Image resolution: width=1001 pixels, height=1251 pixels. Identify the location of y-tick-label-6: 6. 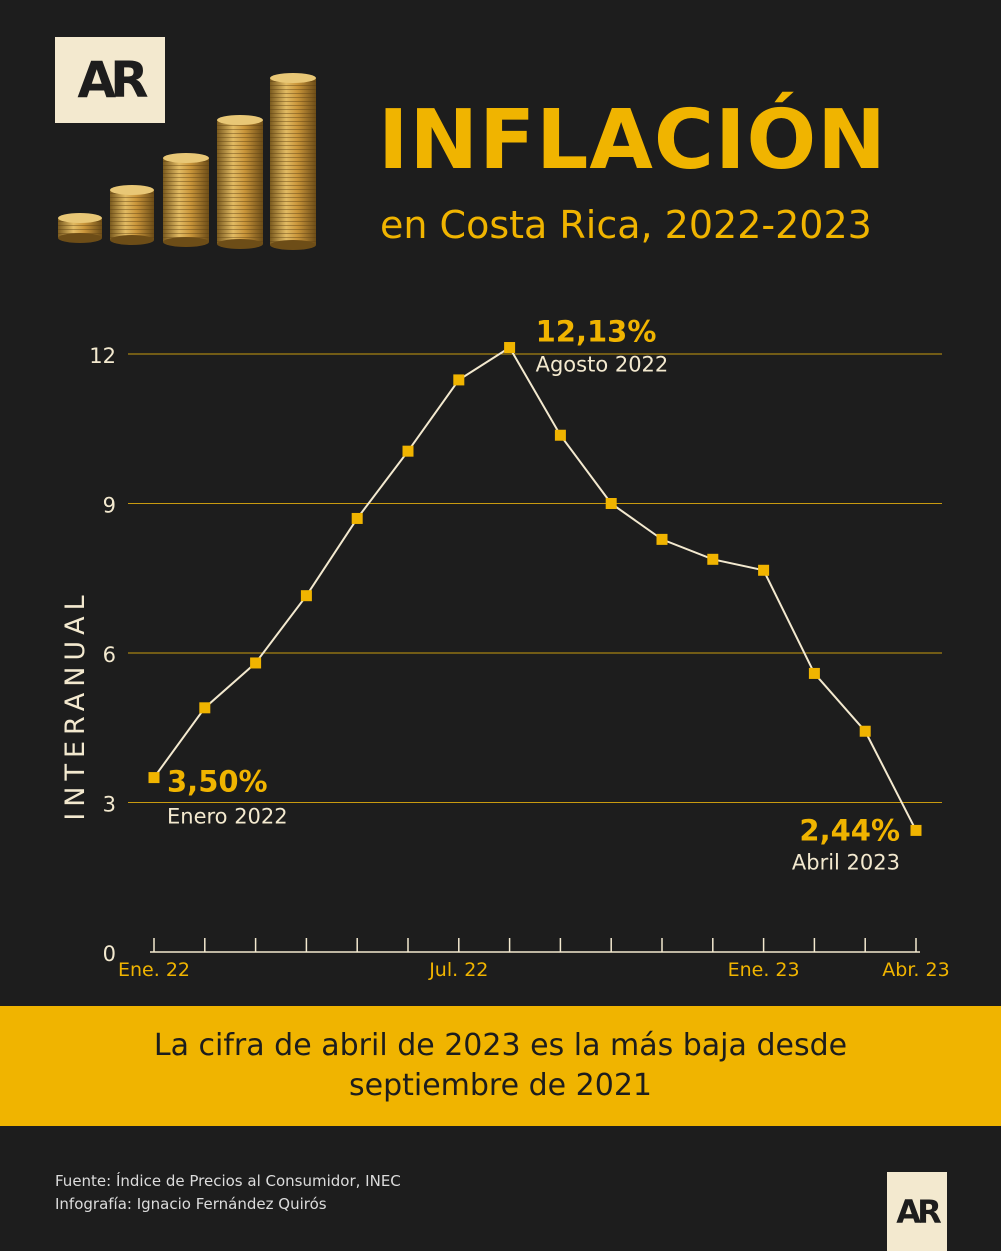
(109, 655).